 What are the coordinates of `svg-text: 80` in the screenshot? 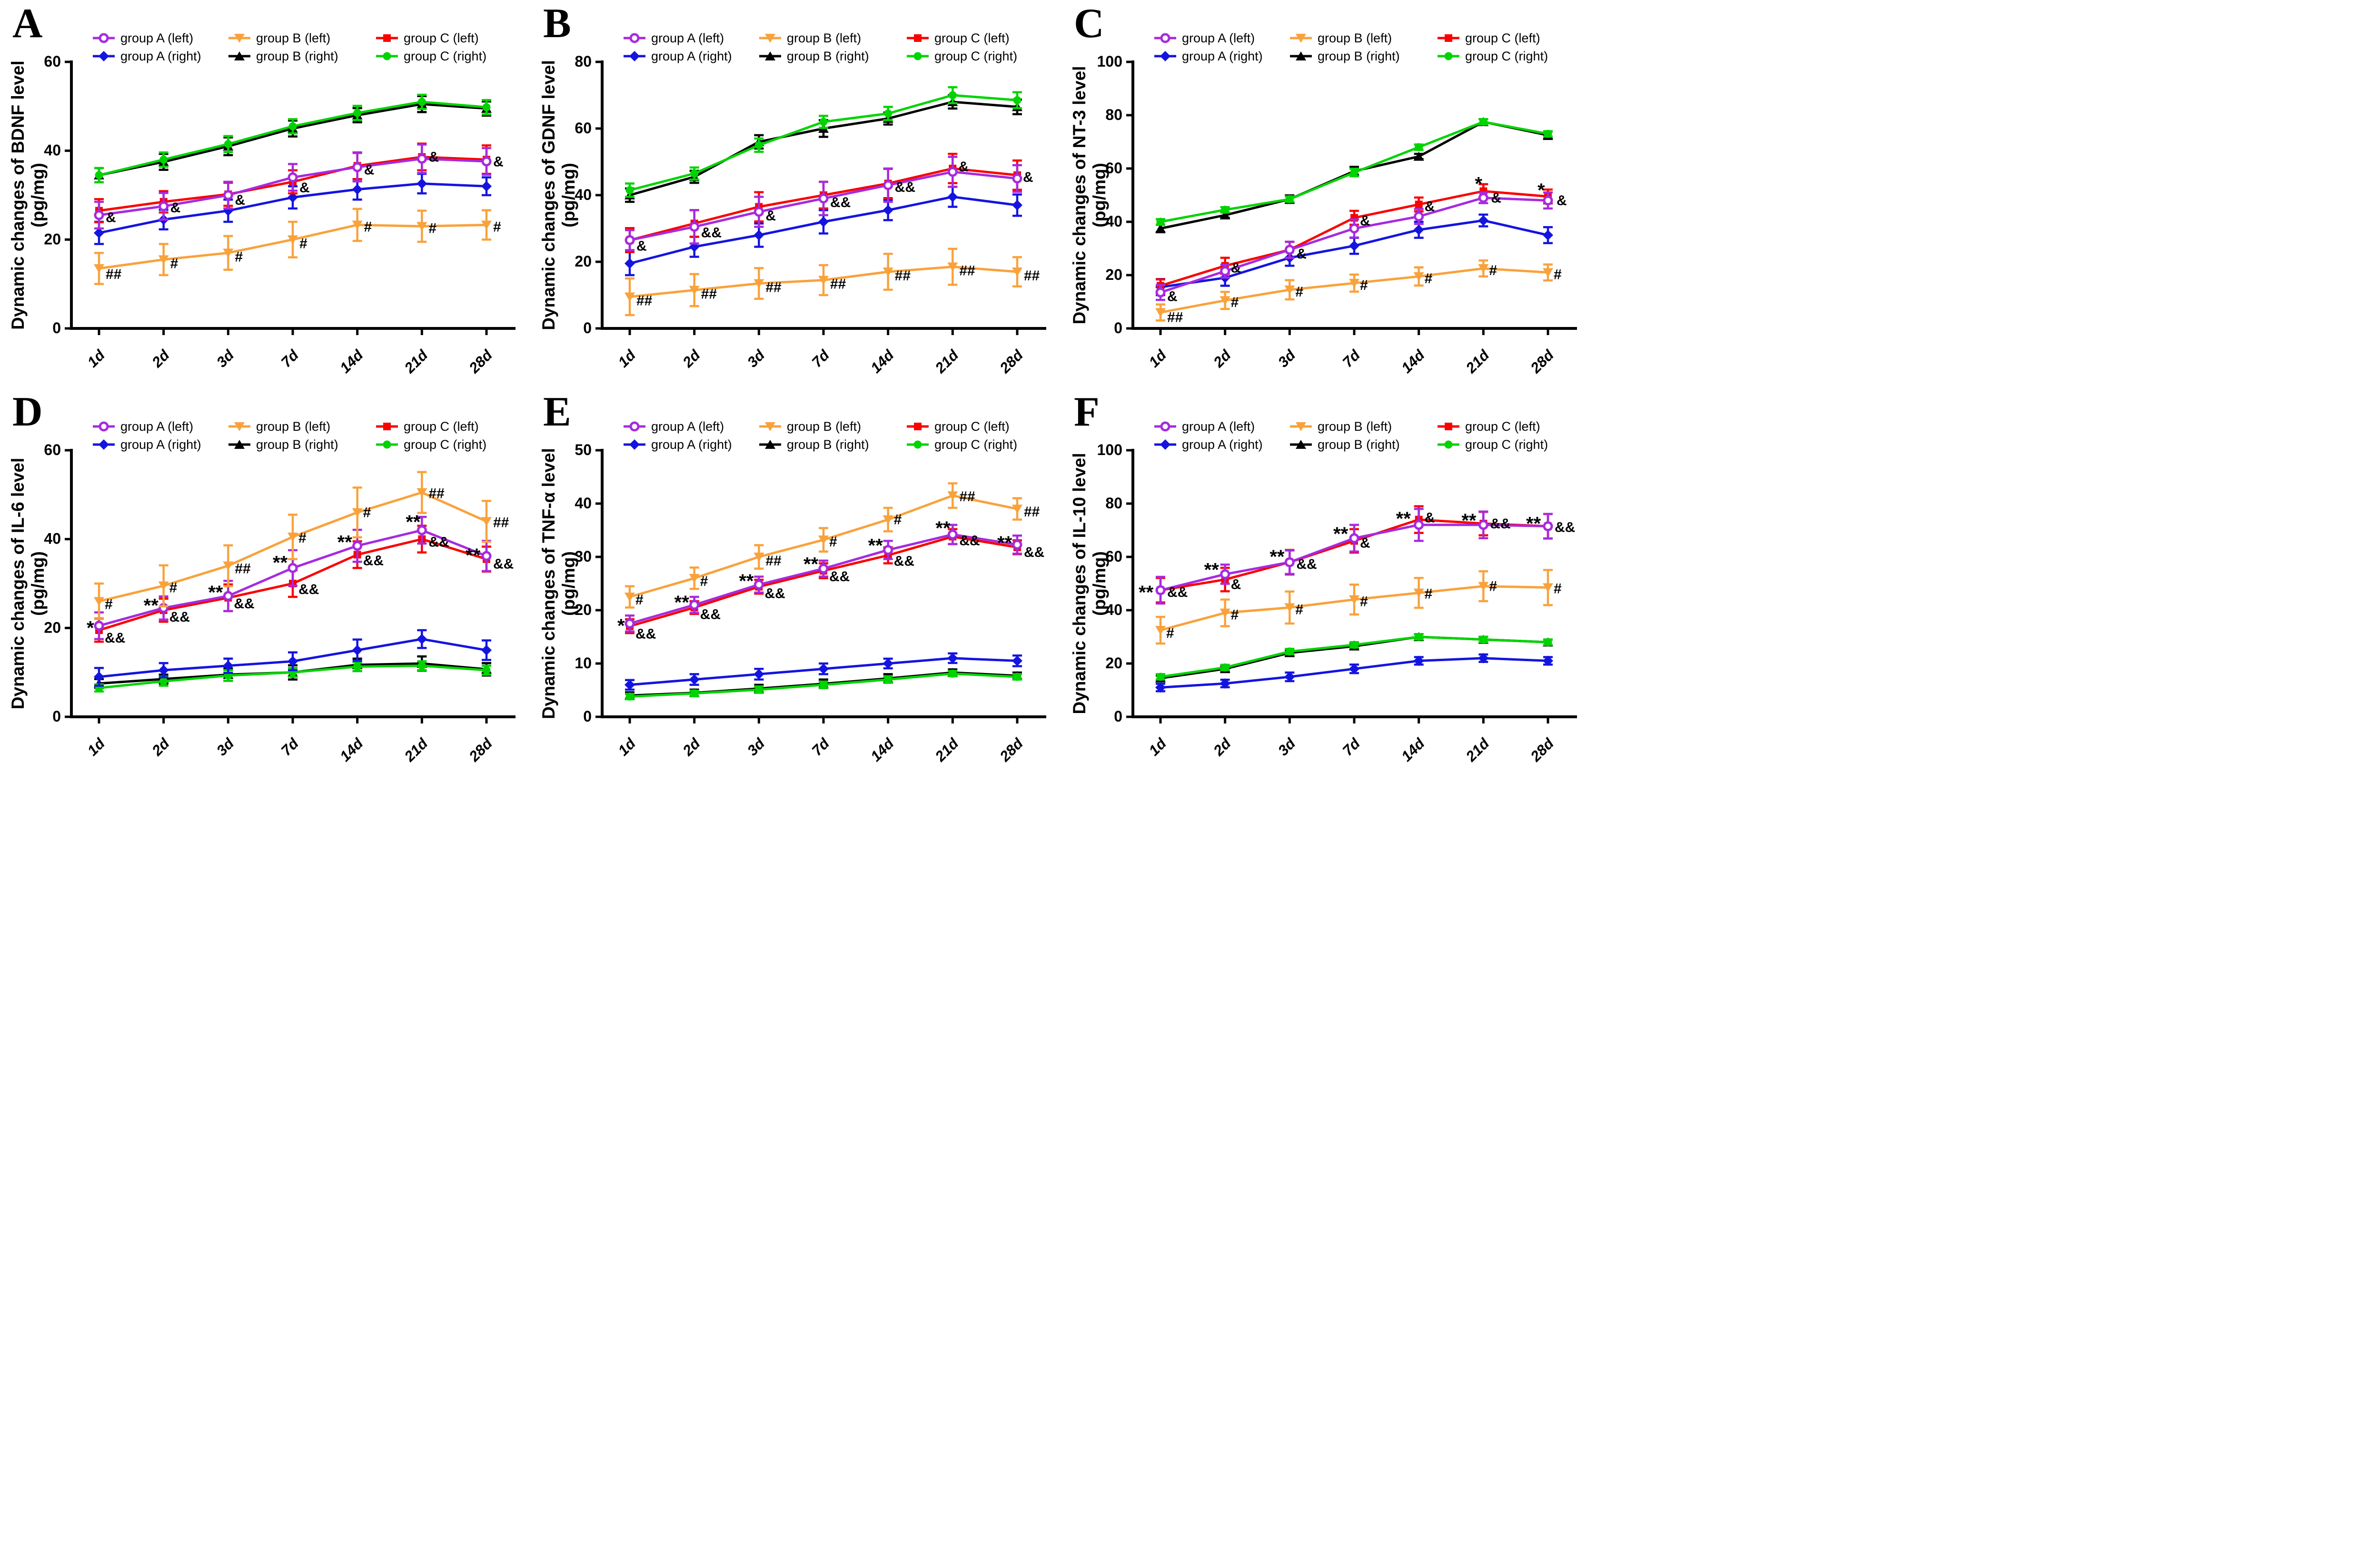 It's located at (1113, 114).